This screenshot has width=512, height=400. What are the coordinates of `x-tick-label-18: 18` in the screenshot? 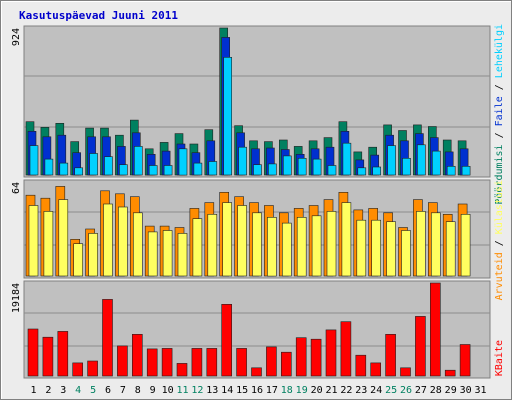 It's located at (287, 390).